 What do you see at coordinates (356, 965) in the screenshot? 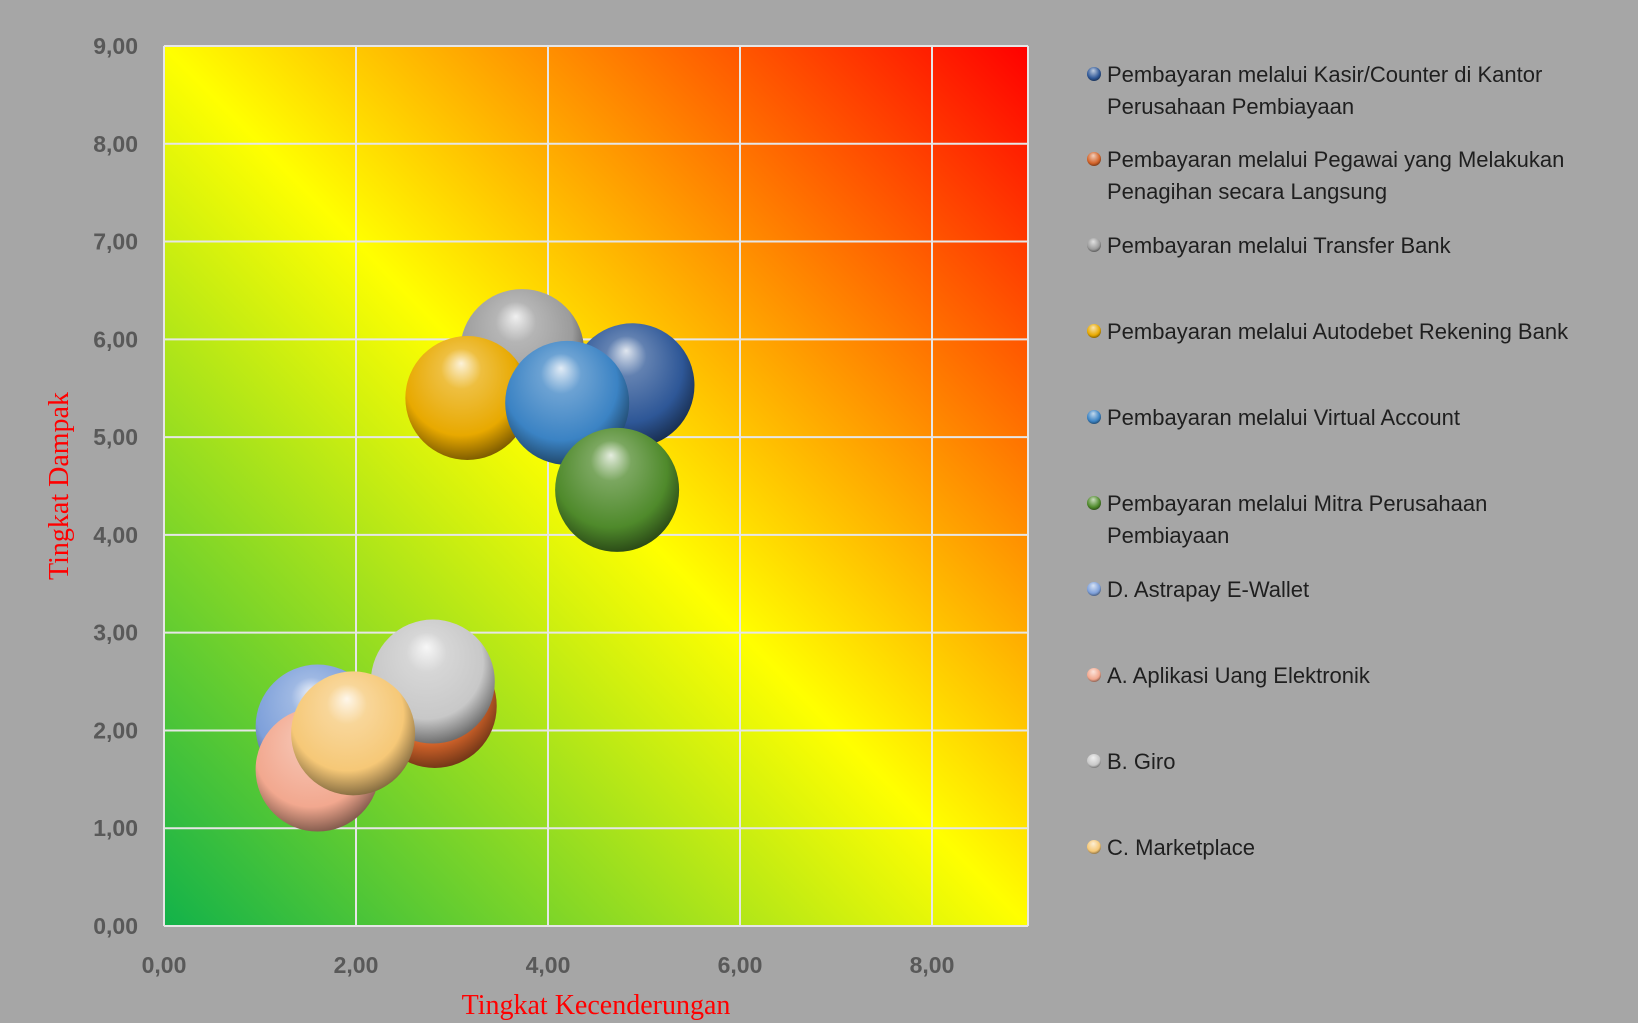
I see `x-tick-label: 2,00` at bounding box center [356, 965].